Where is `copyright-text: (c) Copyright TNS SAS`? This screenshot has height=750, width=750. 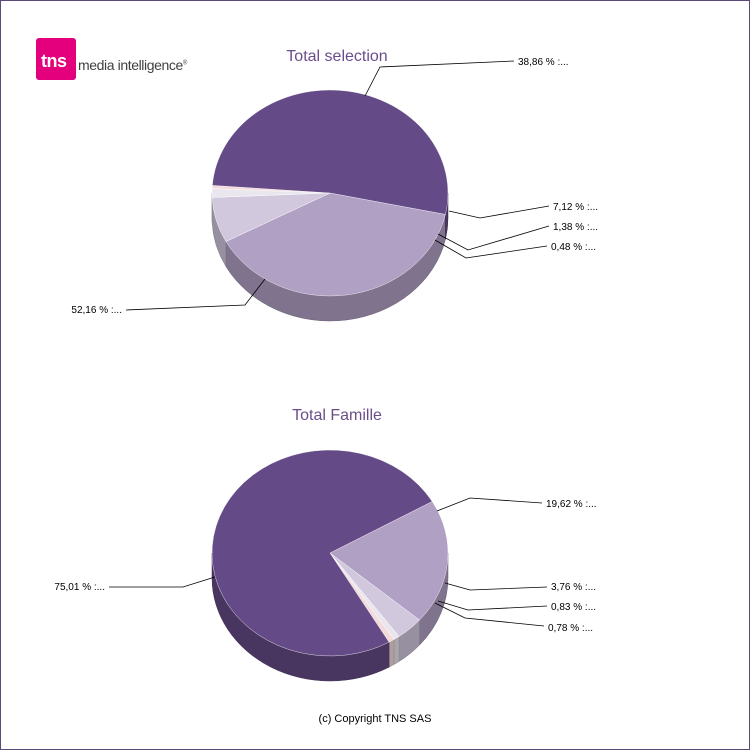
copyright-text: (c) Copyright TNS SAS is located at coordinates (375, 719).